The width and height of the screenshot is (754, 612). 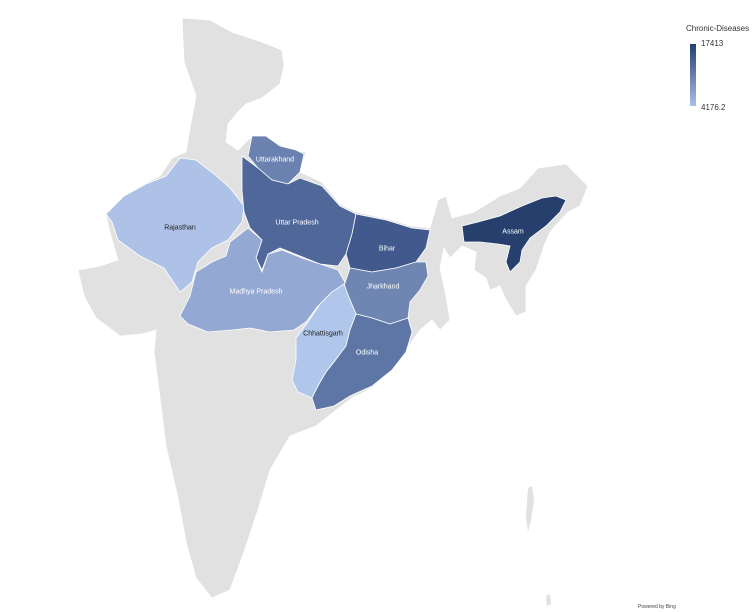 I want to click on label-jharkhand: Jharkhand, so click(x=383, y=287).